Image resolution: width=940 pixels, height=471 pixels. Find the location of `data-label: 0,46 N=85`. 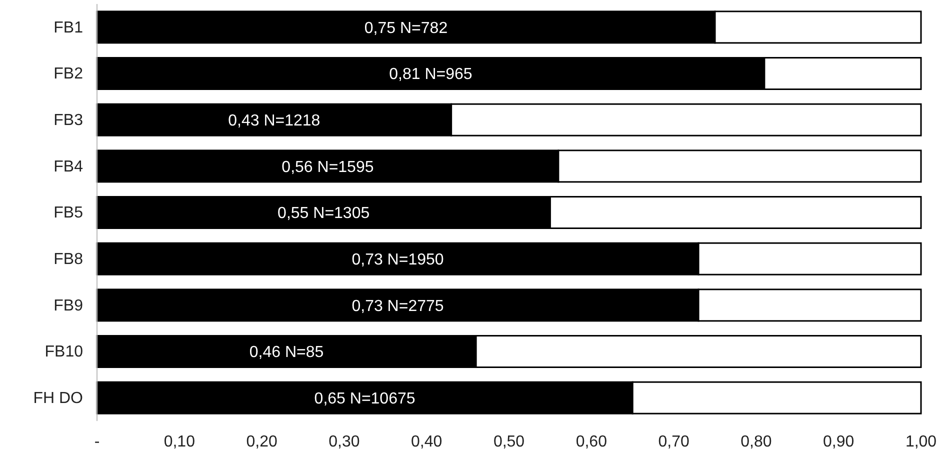

data-label: 0,46 N=85 is located at coordinates (286, 353).